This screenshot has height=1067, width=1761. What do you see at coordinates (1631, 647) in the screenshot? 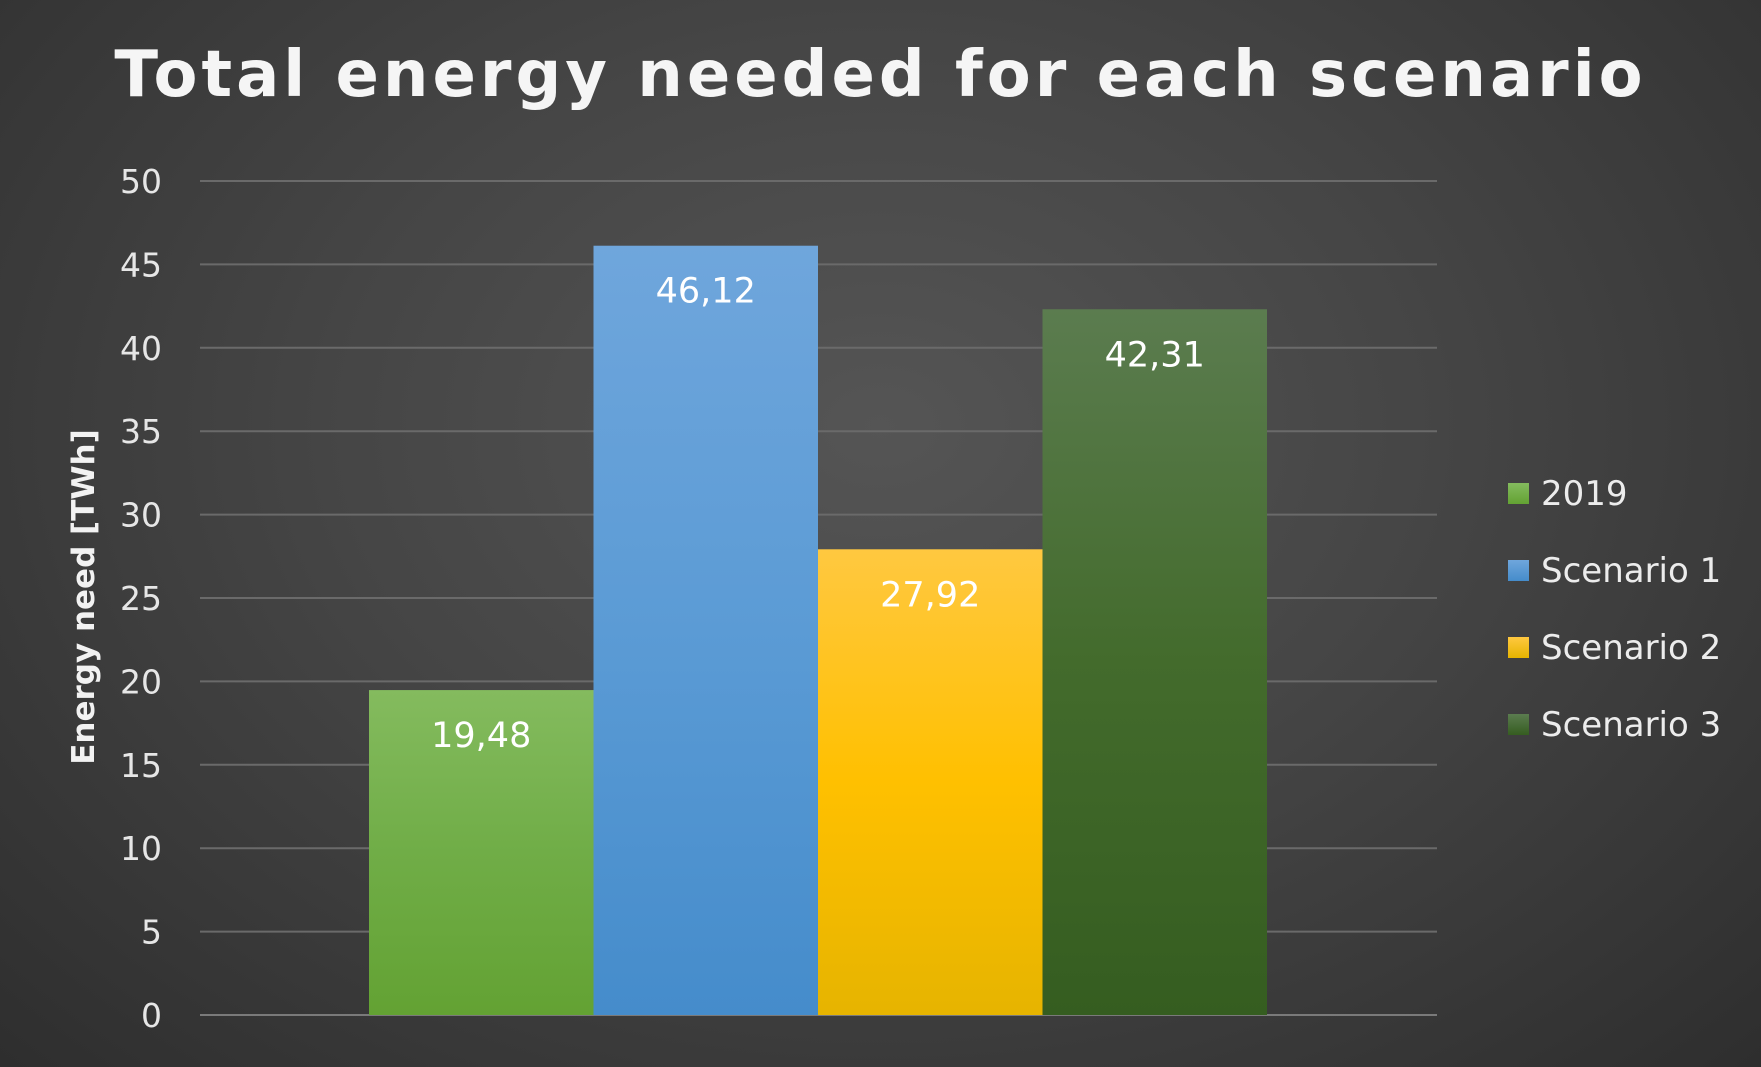
I see `legend-label: Scenario 2` at bounding box center [1631, 647].